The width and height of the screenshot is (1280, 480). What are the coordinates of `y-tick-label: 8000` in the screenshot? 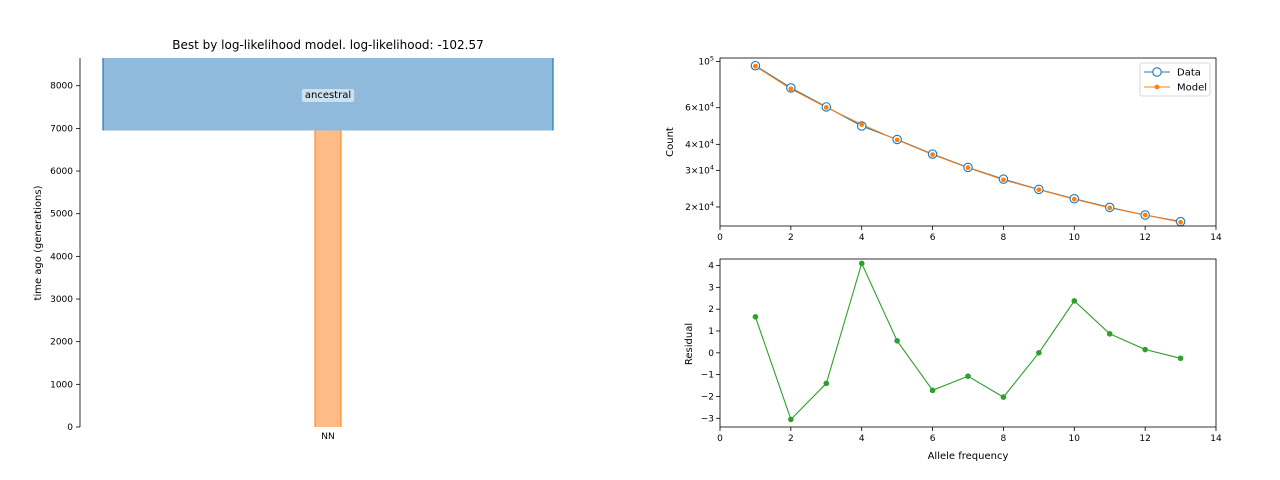 It's located at (61, 87).